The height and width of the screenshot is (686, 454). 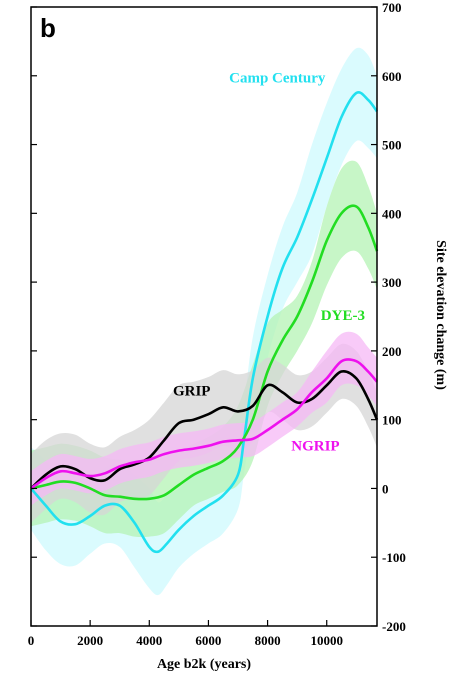 I want to click on x-tick-label: 4000, so click(x=149, y=640).